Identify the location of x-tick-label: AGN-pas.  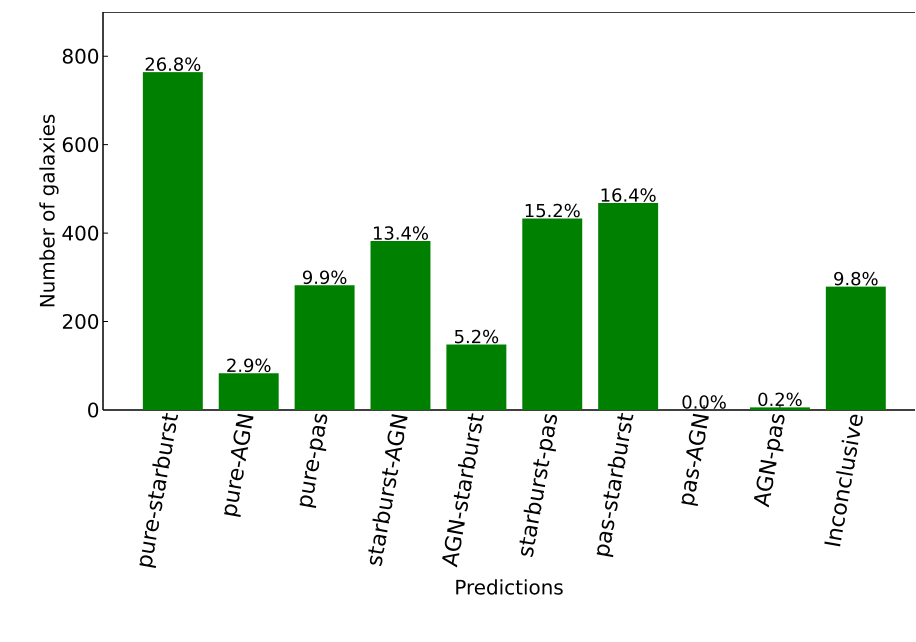
(769, 461).